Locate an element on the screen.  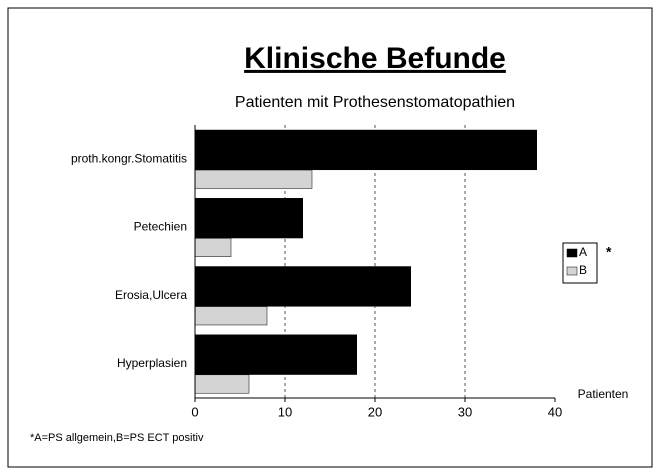
y-tick-label: Hyperplasien is located at coordinates (152, 363).